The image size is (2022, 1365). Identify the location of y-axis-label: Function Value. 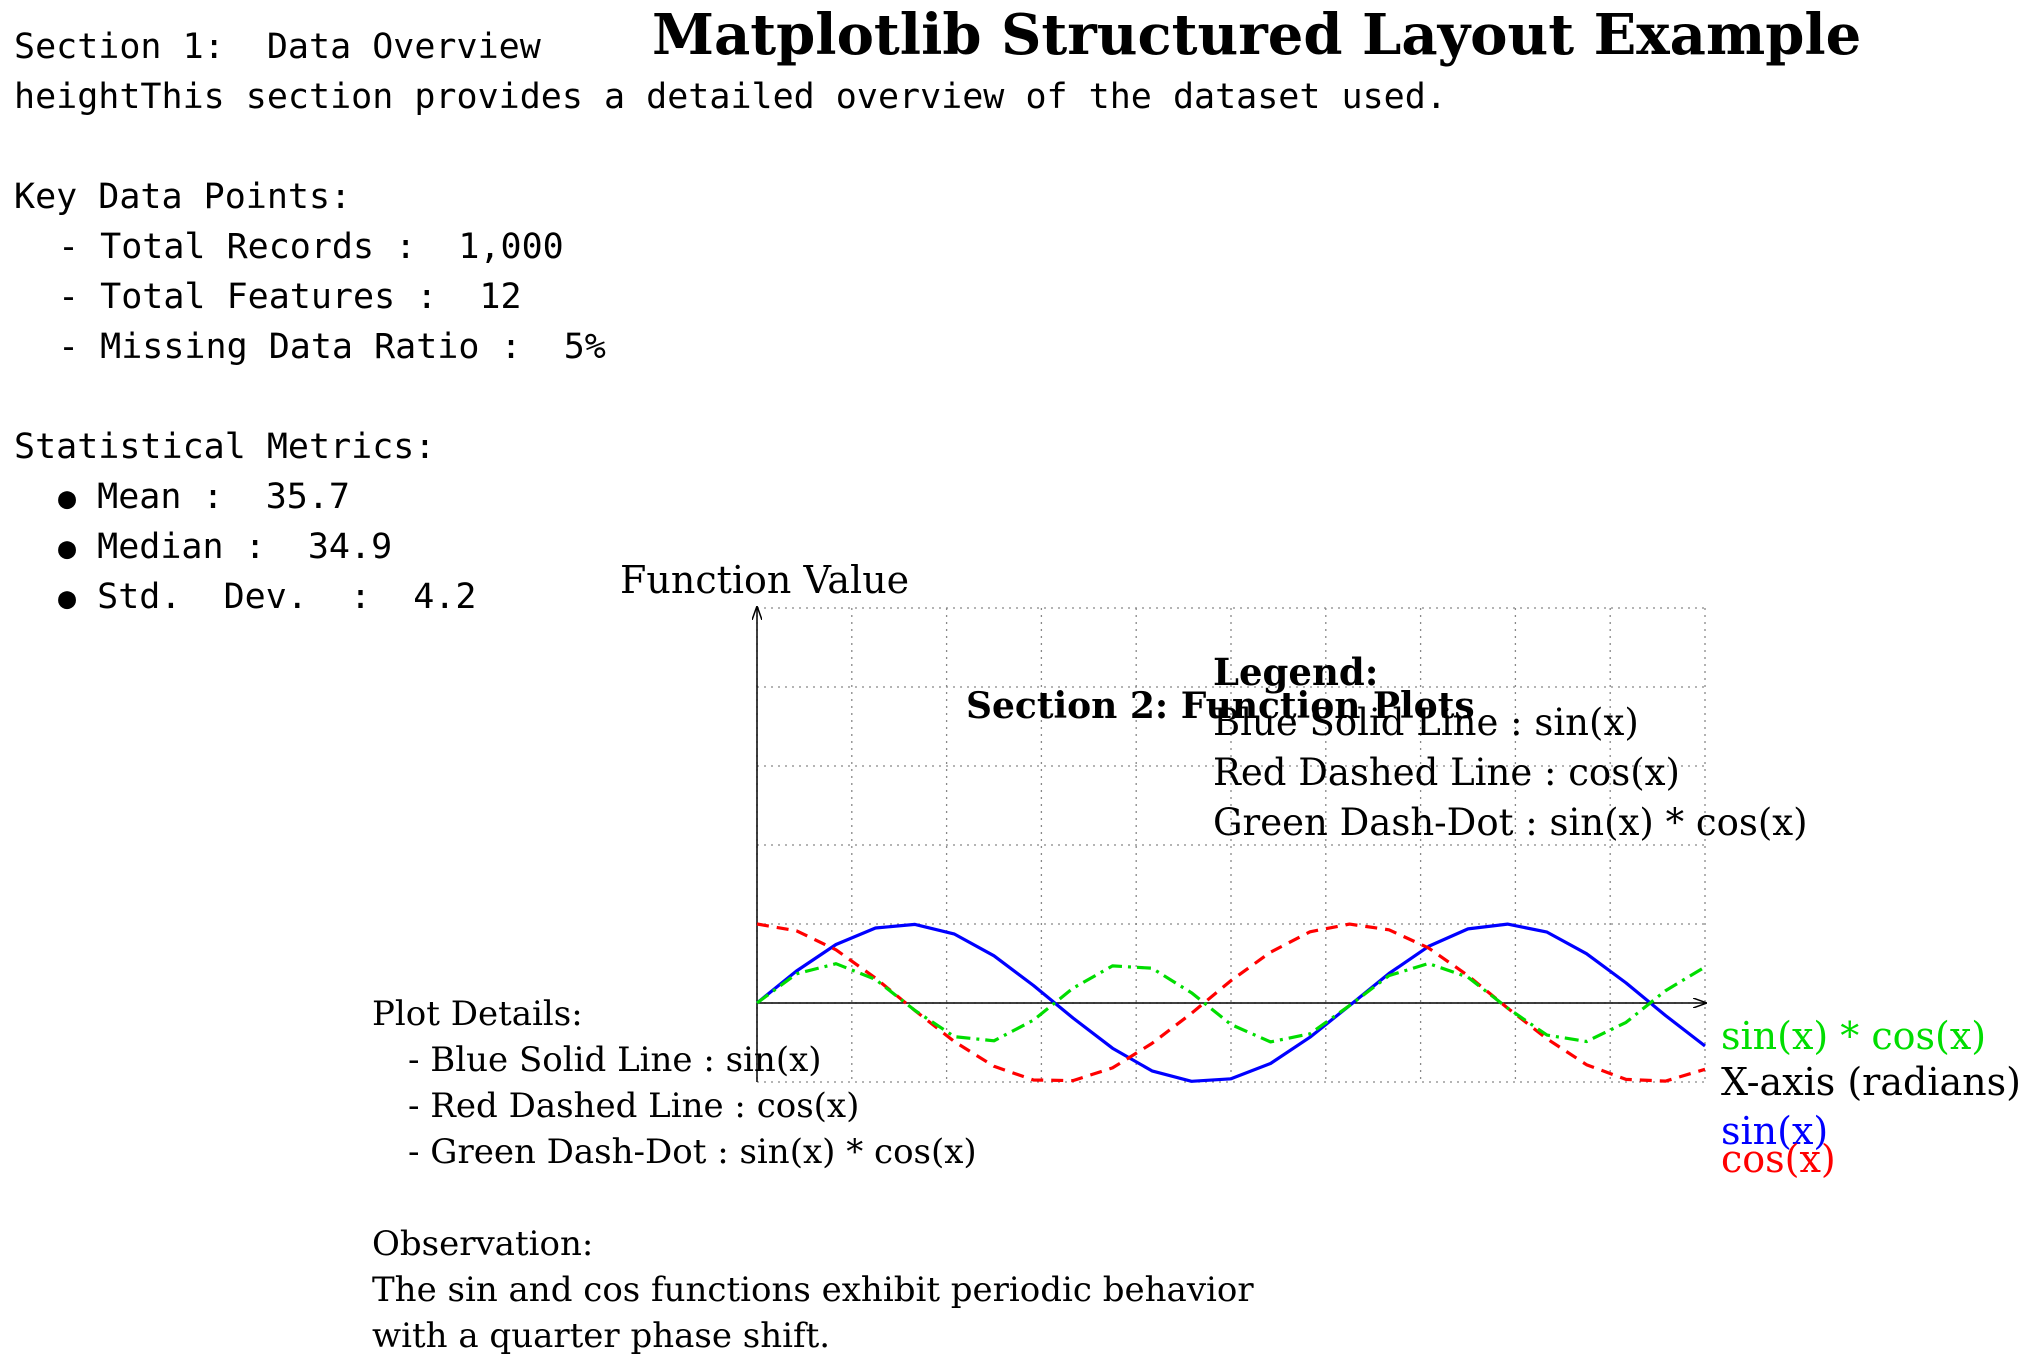
(764, 580).